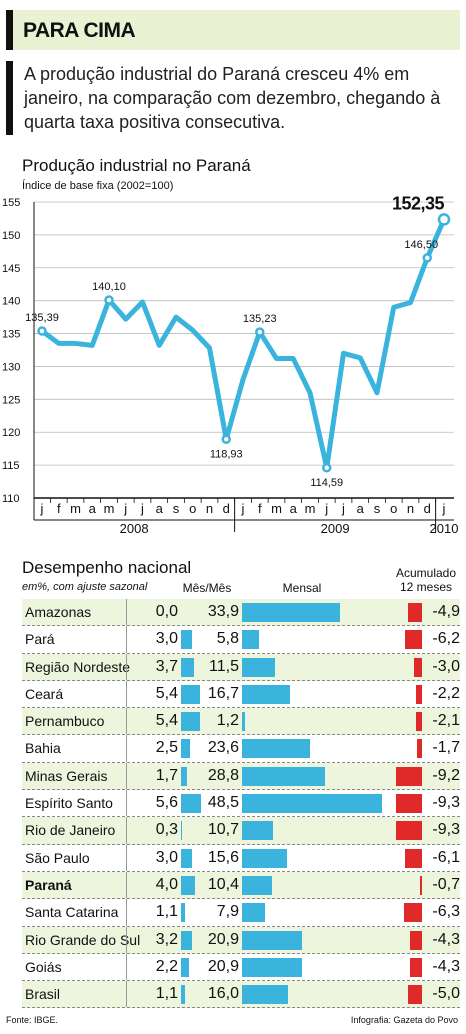  What do you see at coordinates (11, 466) in the screenshot?
I see `y-tick-label: 115` at bounding box center [11, 466].